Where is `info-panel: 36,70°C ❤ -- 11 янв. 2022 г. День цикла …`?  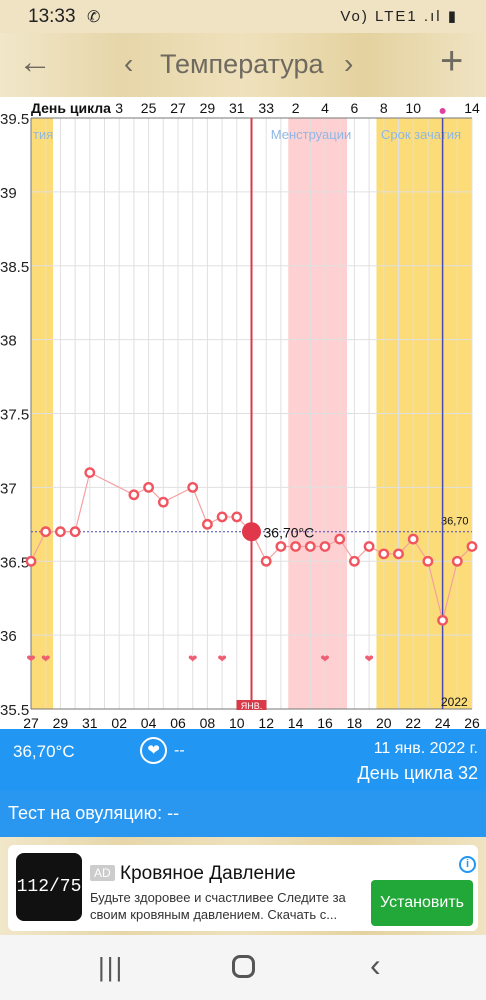
info-panel: 36,70°C ❤ -- 11 янв. 2022 г. День цикла … is located at coordinates (243, 760).